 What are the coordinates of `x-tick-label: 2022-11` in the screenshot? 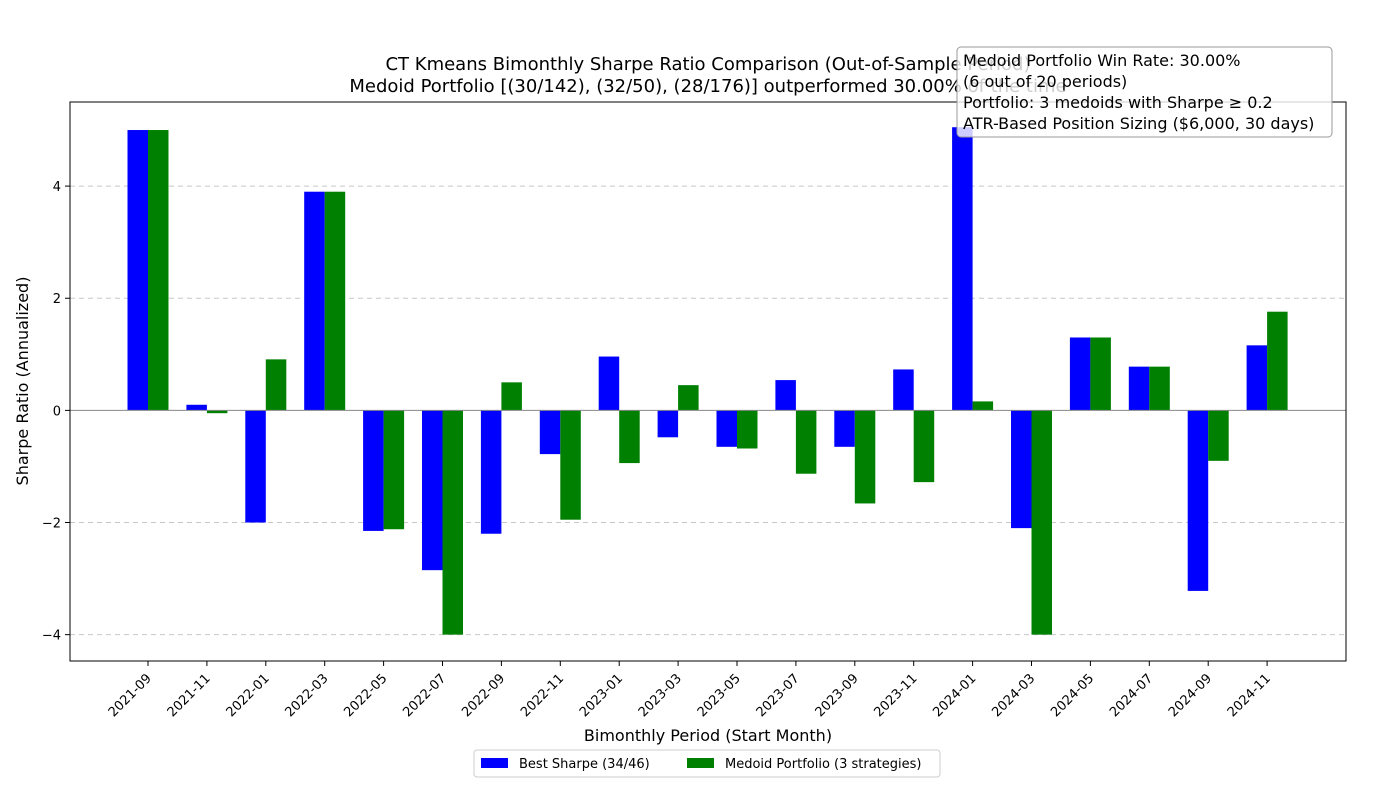 It's located at (542, 695).